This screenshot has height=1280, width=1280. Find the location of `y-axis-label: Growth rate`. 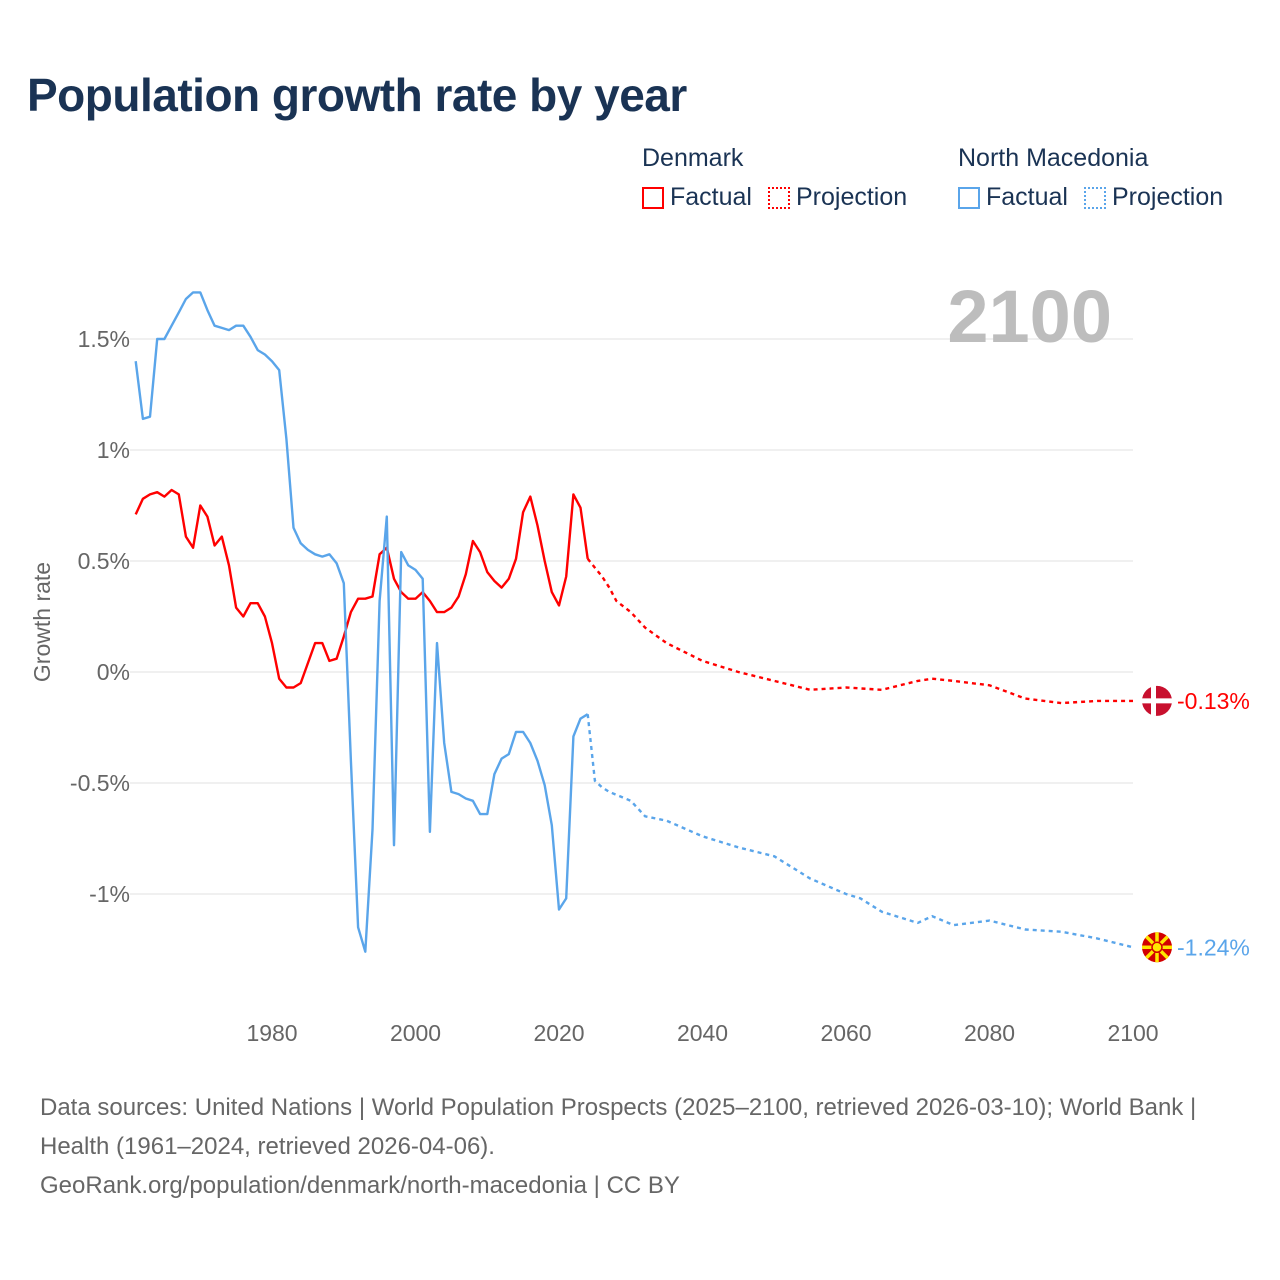

y-axis-label: Growth rate is located at coordinates (42, 622).